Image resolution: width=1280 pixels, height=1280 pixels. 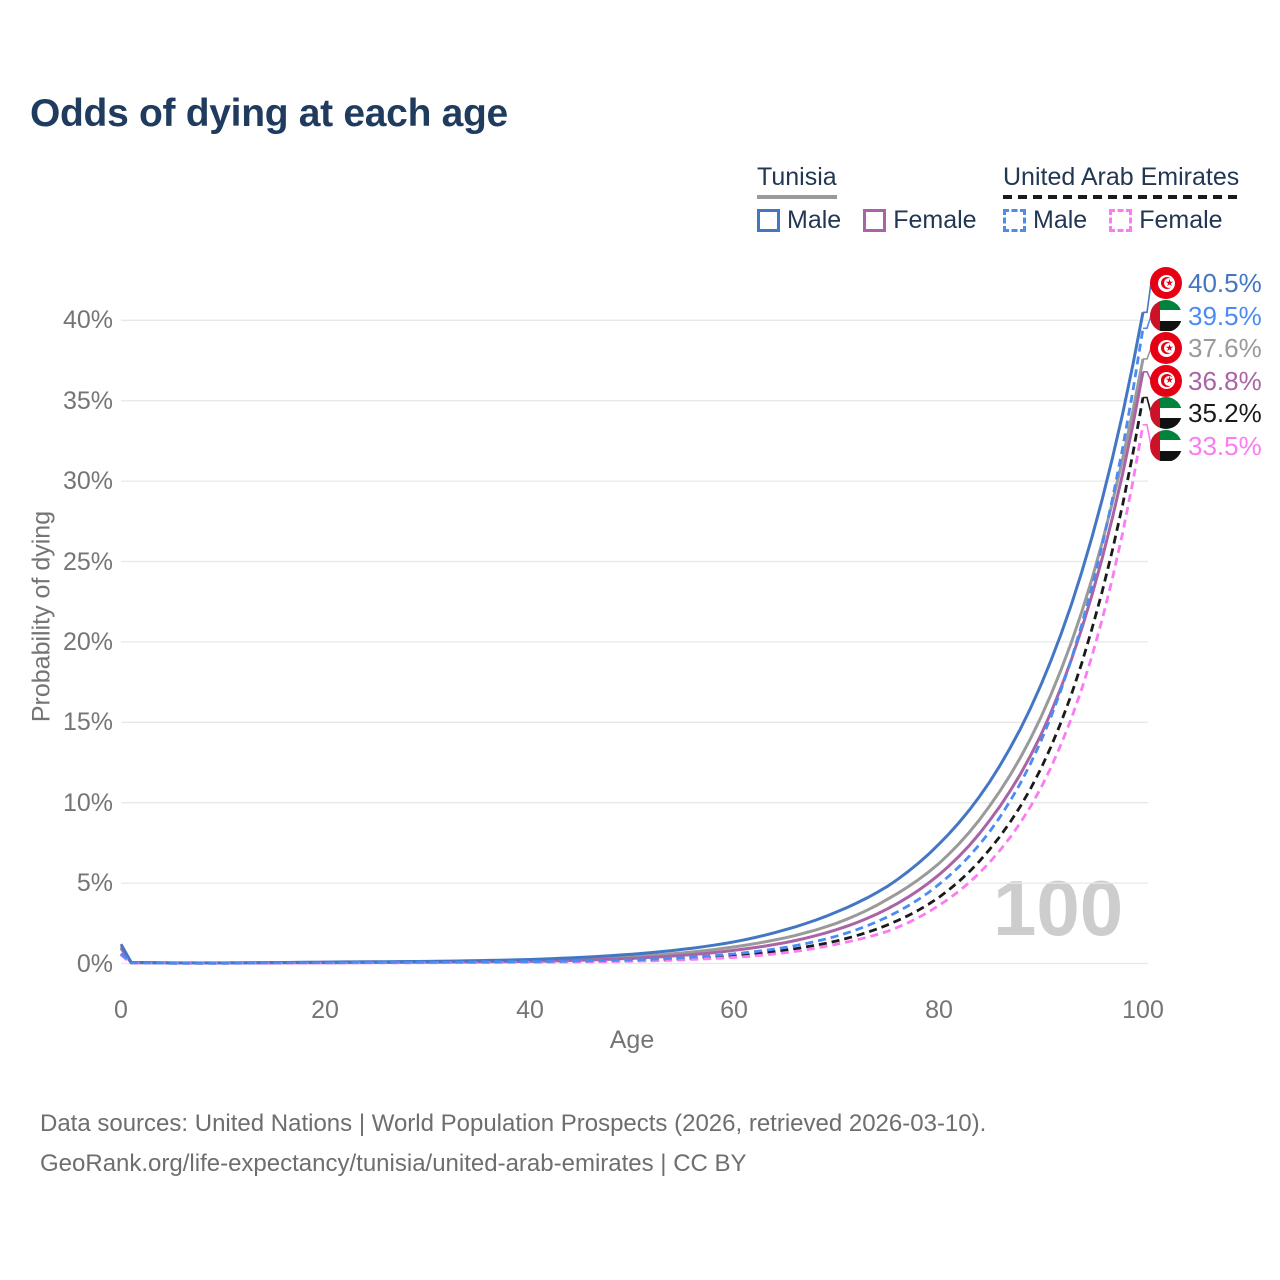 What do you see at coordinates (1225, 413) in the screenshot?
I see `end-label-value: 35.2%` at bounding box center [1225, 413].